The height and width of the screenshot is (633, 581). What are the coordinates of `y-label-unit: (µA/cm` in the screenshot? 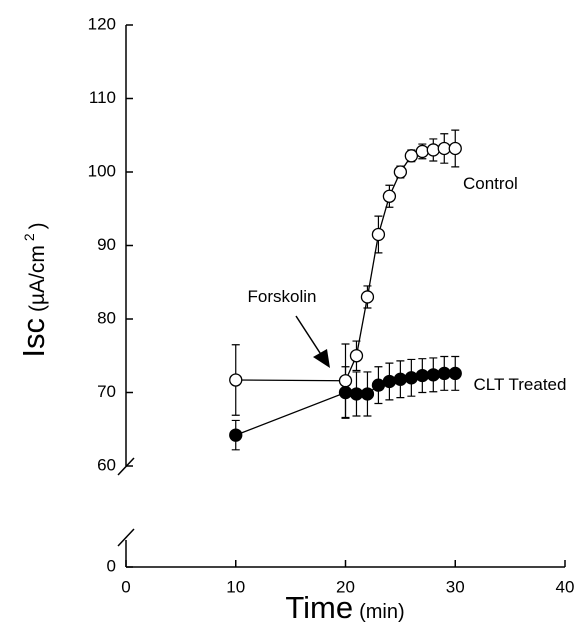 It's located at (37, 278).